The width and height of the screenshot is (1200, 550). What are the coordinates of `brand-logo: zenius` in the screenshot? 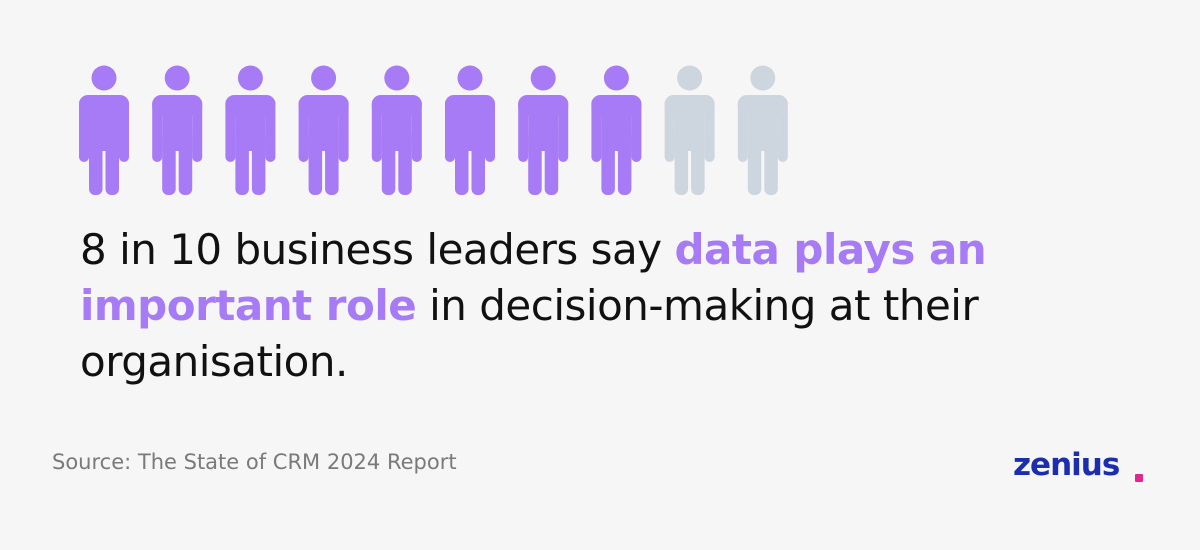 It's located at (1066, 465).